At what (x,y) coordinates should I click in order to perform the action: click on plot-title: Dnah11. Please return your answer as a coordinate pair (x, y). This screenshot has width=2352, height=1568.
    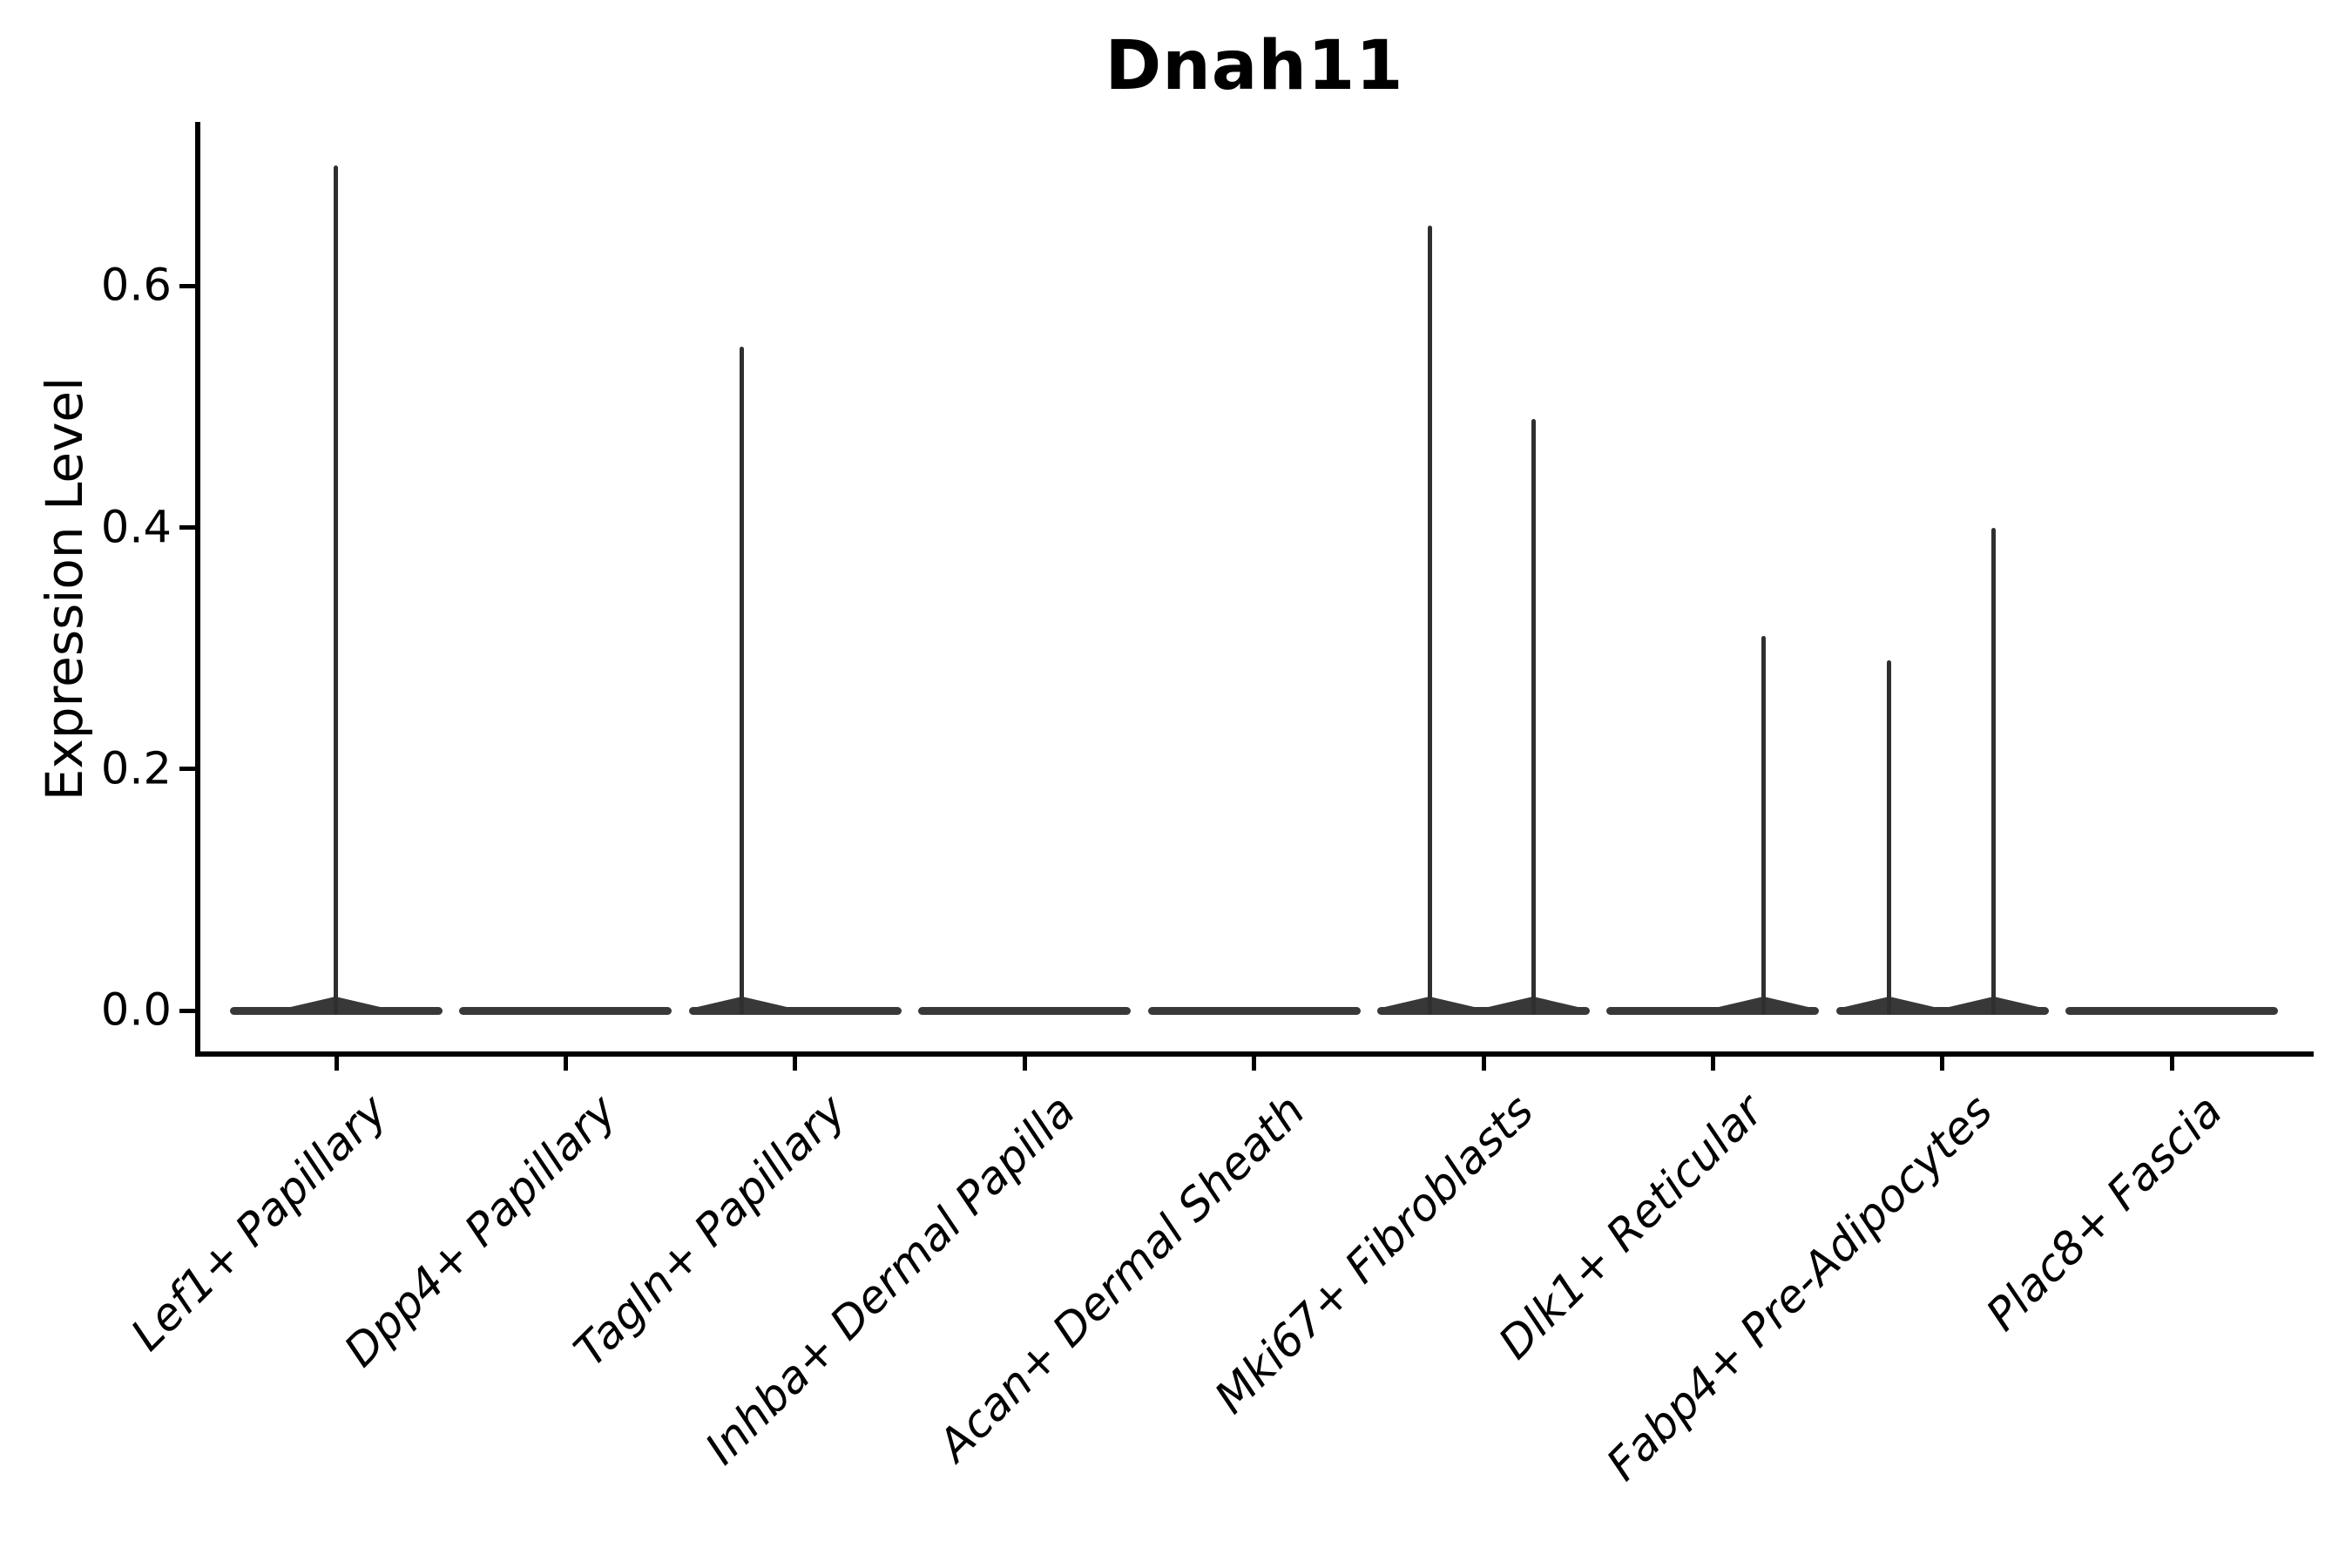
    Looking at the image, I should click on (1254, 66).